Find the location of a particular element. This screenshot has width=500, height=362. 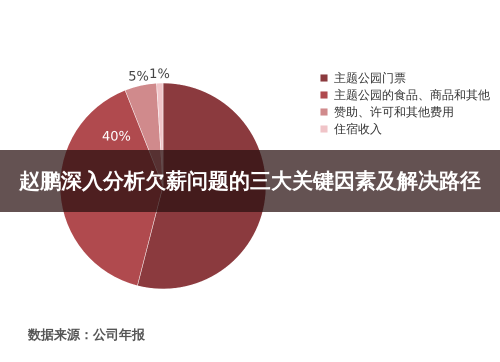

legend-label: 主题公园门票 is located at coordinates (370, 78).